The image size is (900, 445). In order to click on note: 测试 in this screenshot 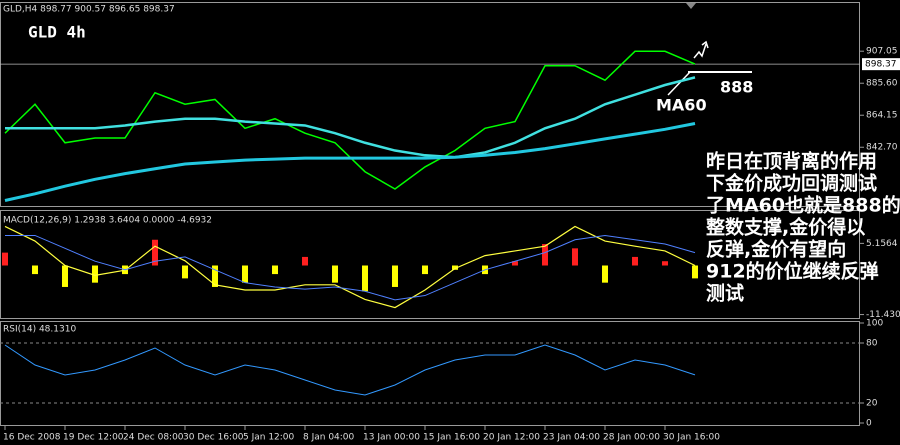, I will do `click(725, 294)`.